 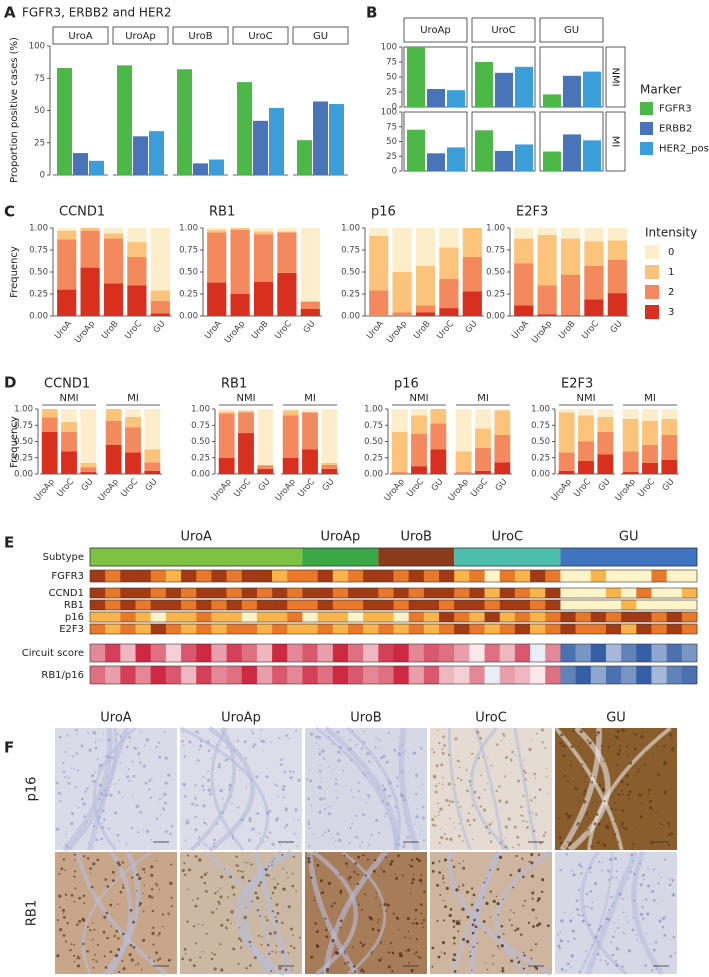 I want to click on x-tick-label: UroC, so click(x=646, y=488).